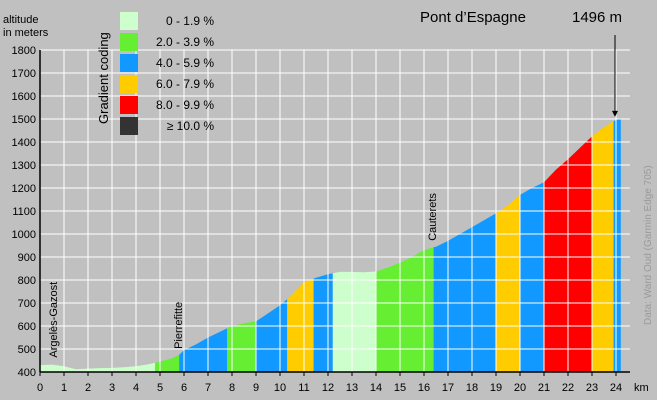 The image size is (657, 400). Describe the element at coordinates (303, 388) in the screenshot. I see `x-tick-label-11: 11` at that location.